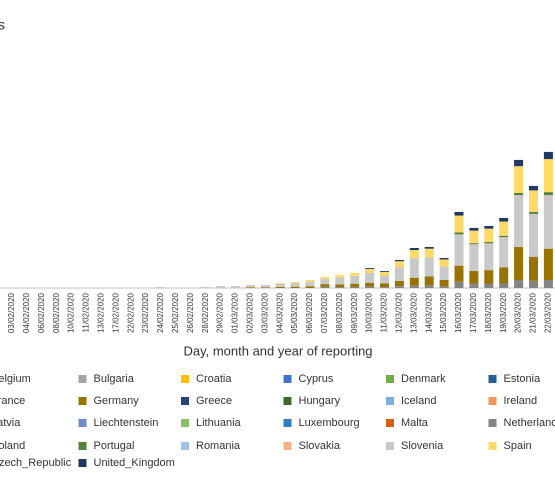 This screenshot has width=555, height=480. I want to click on x-tick-label: 05/03/2020, so click(294, 312).